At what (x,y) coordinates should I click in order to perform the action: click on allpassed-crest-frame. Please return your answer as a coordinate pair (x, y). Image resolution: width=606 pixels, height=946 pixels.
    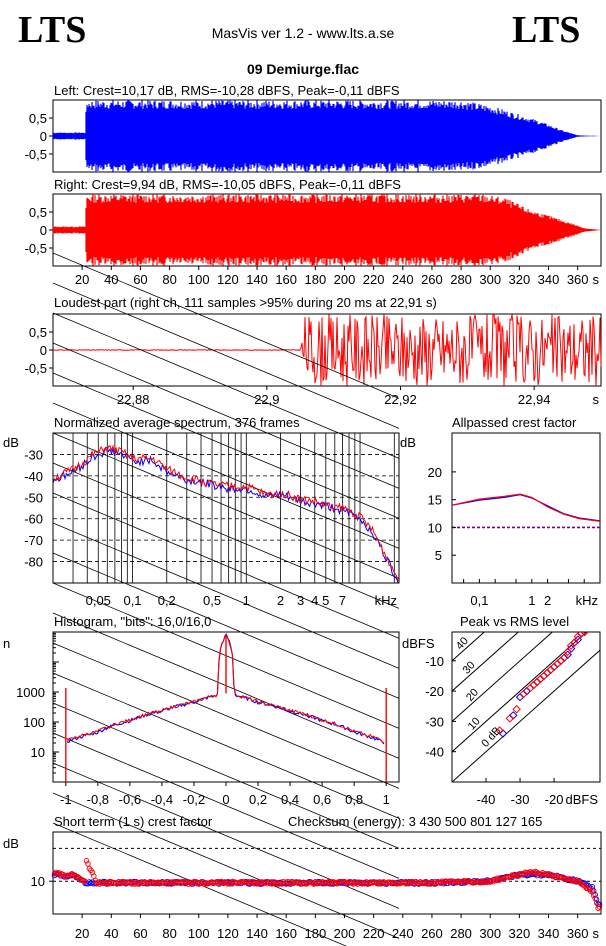
    Looking at the image, I should click on (526, 508).